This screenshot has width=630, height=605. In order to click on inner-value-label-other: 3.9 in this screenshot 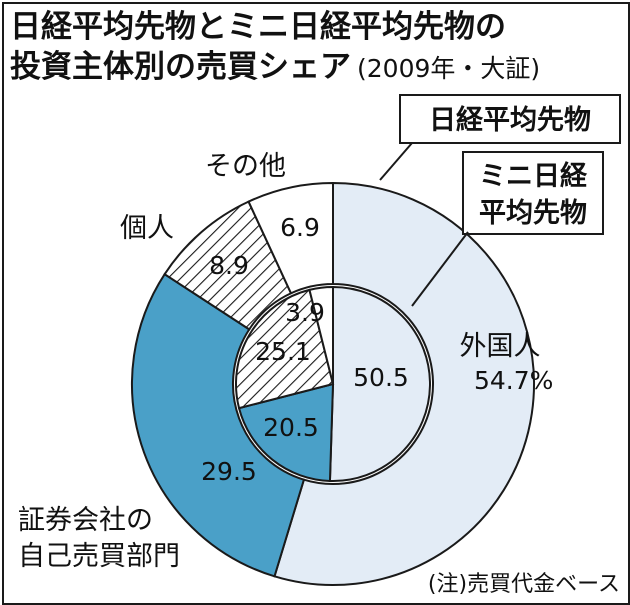, I will do `click(305, 312)`.